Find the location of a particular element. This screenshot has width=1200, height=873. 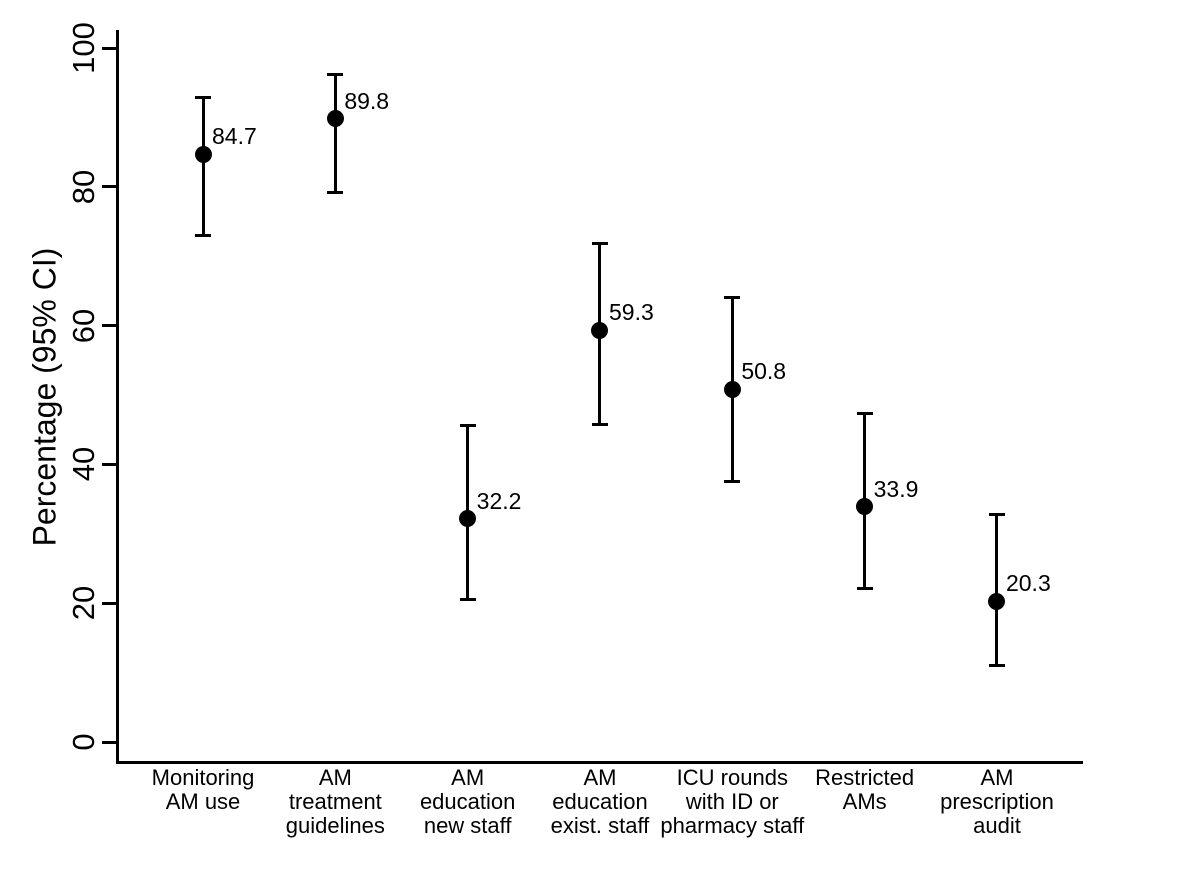

value-label: 59.3 is located at coordinates (631, 312).